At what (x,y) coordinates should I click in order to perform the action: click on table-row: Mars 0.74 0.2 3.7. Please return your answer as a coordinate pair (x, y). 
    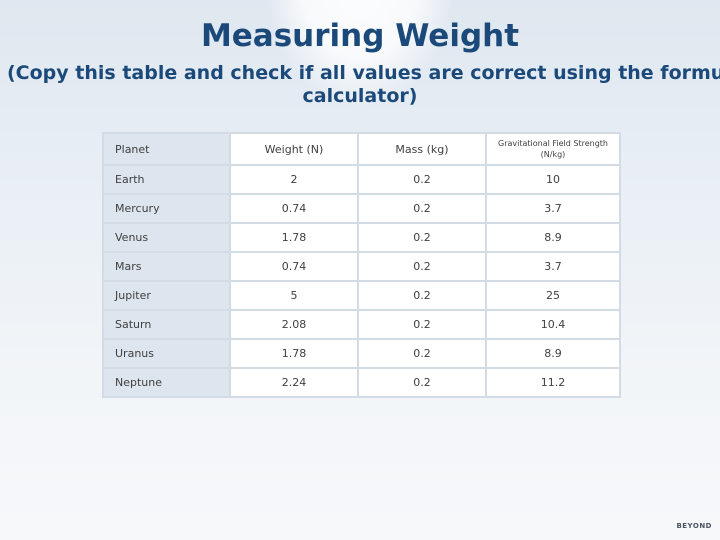
    Looking at the image, I should click on (361, 266).